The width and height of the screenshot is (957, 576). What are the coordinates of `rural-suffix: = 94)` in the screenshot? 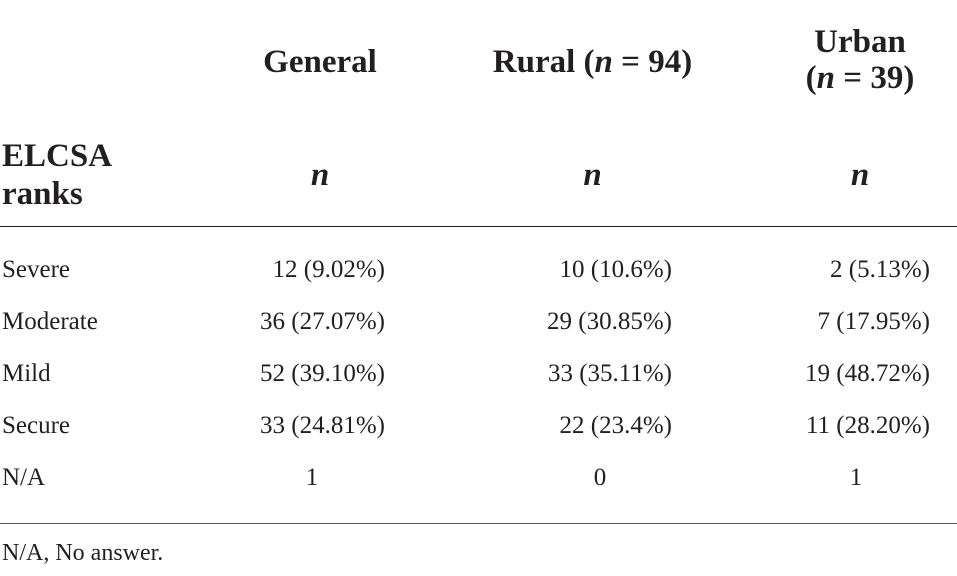 It's located at (652, 62).